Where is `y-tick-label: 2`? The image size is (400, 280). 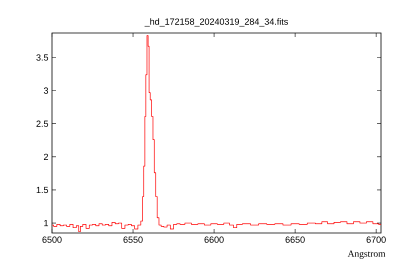 y-tick-label: 2 is located at coordinates (46, 157).